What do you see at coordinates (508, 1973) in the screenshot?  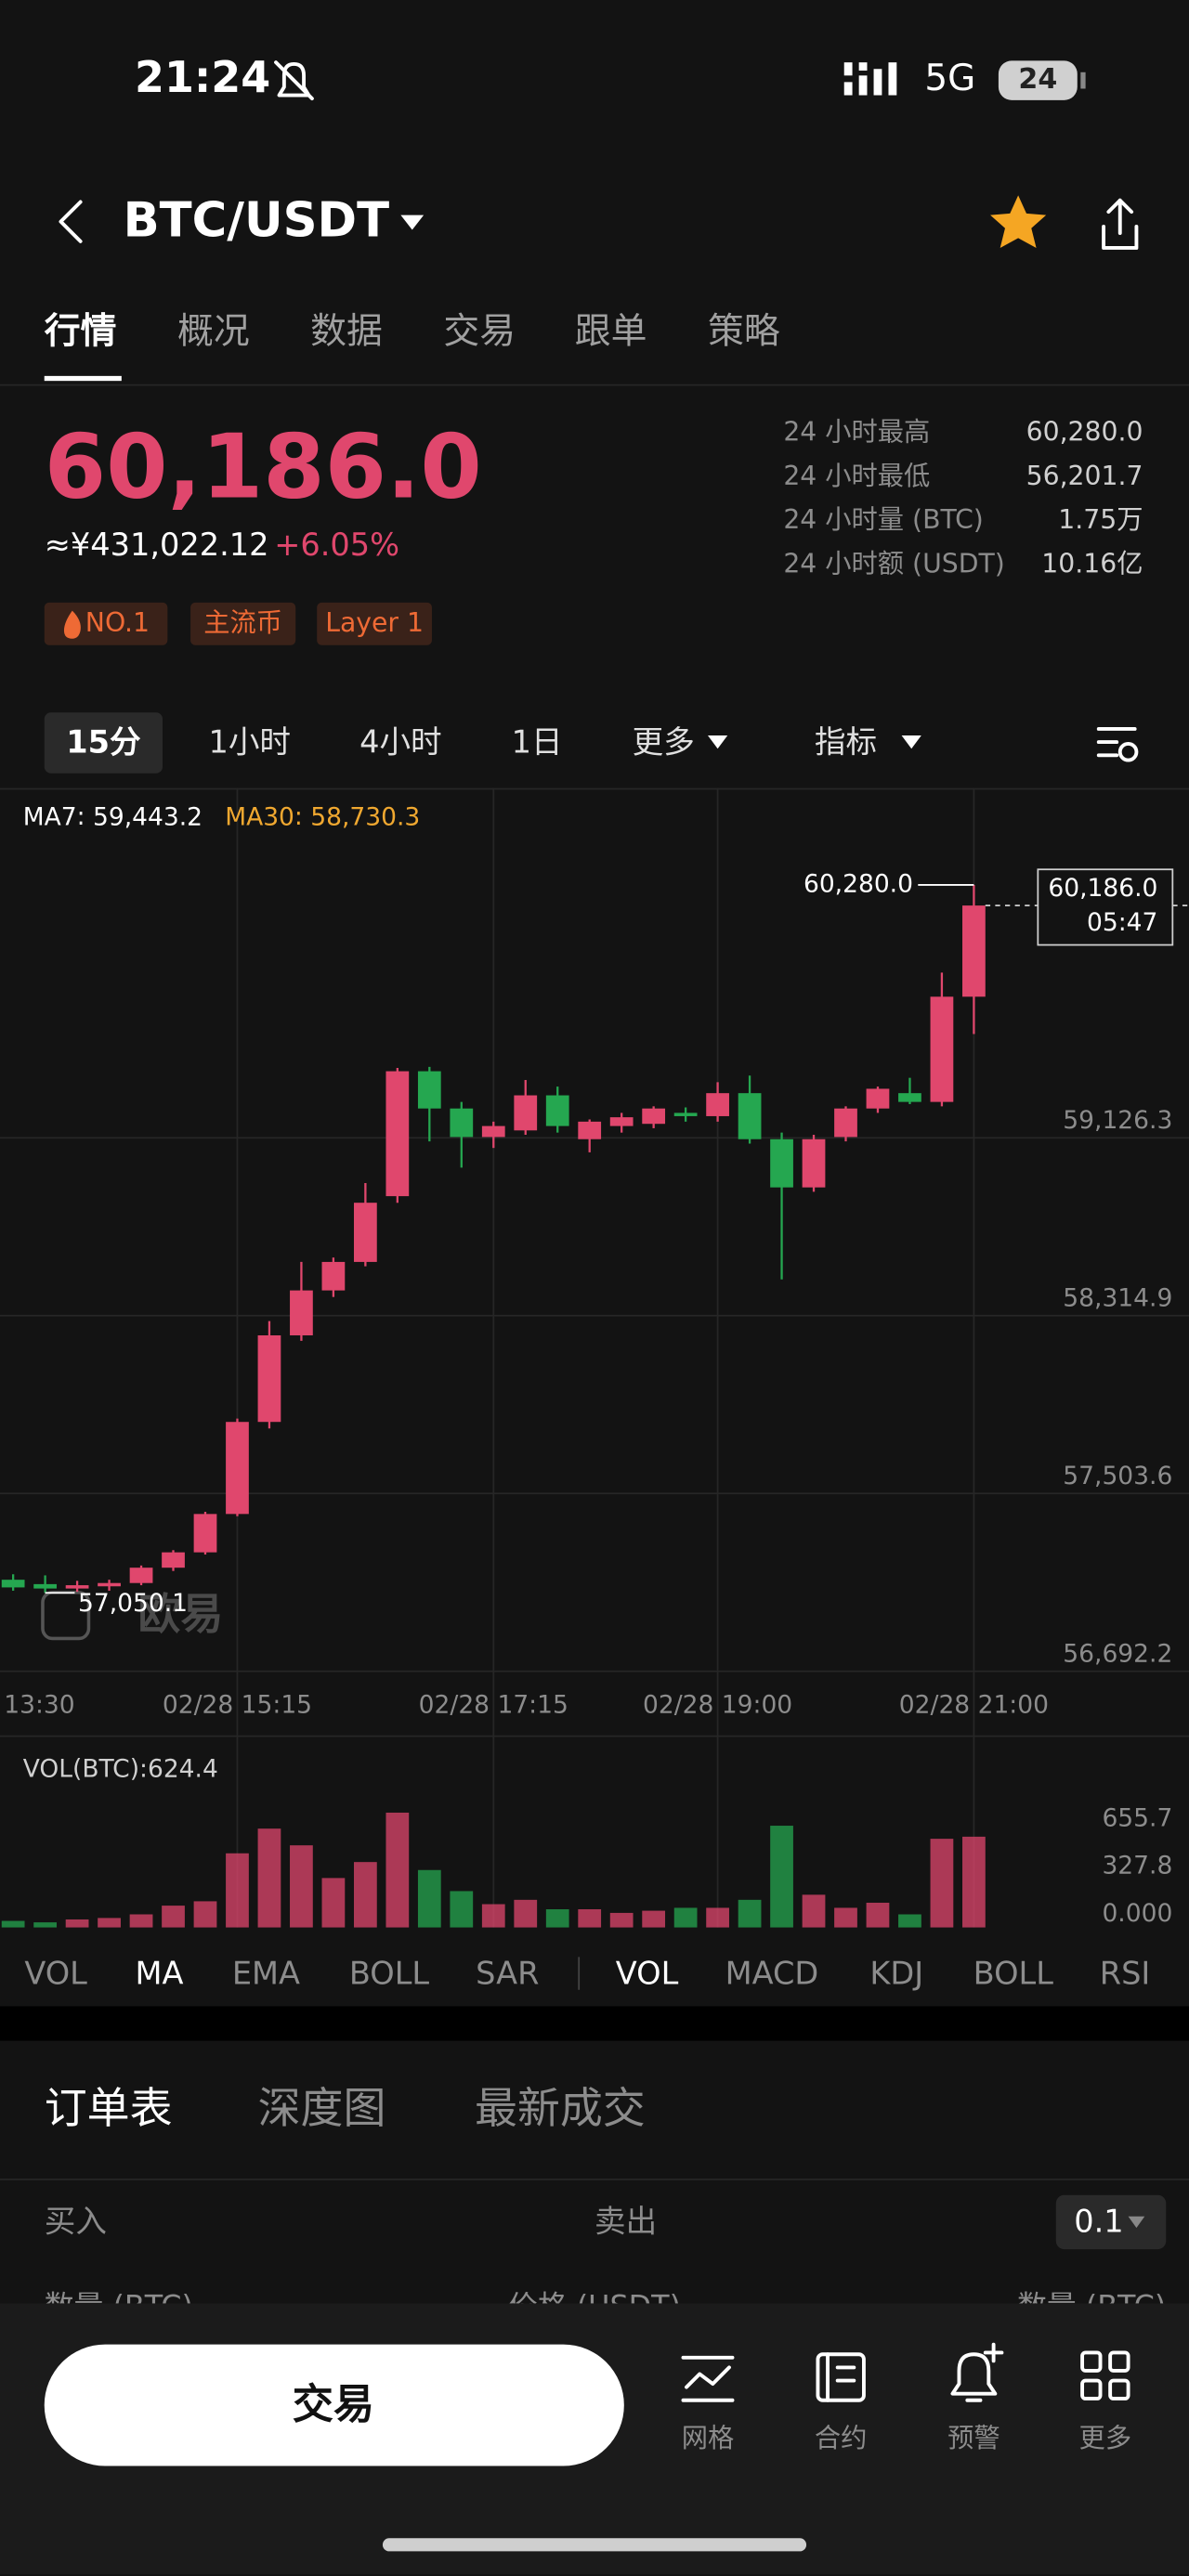 I see `main-indicator: SAR` at bounding box center [508, 1973].